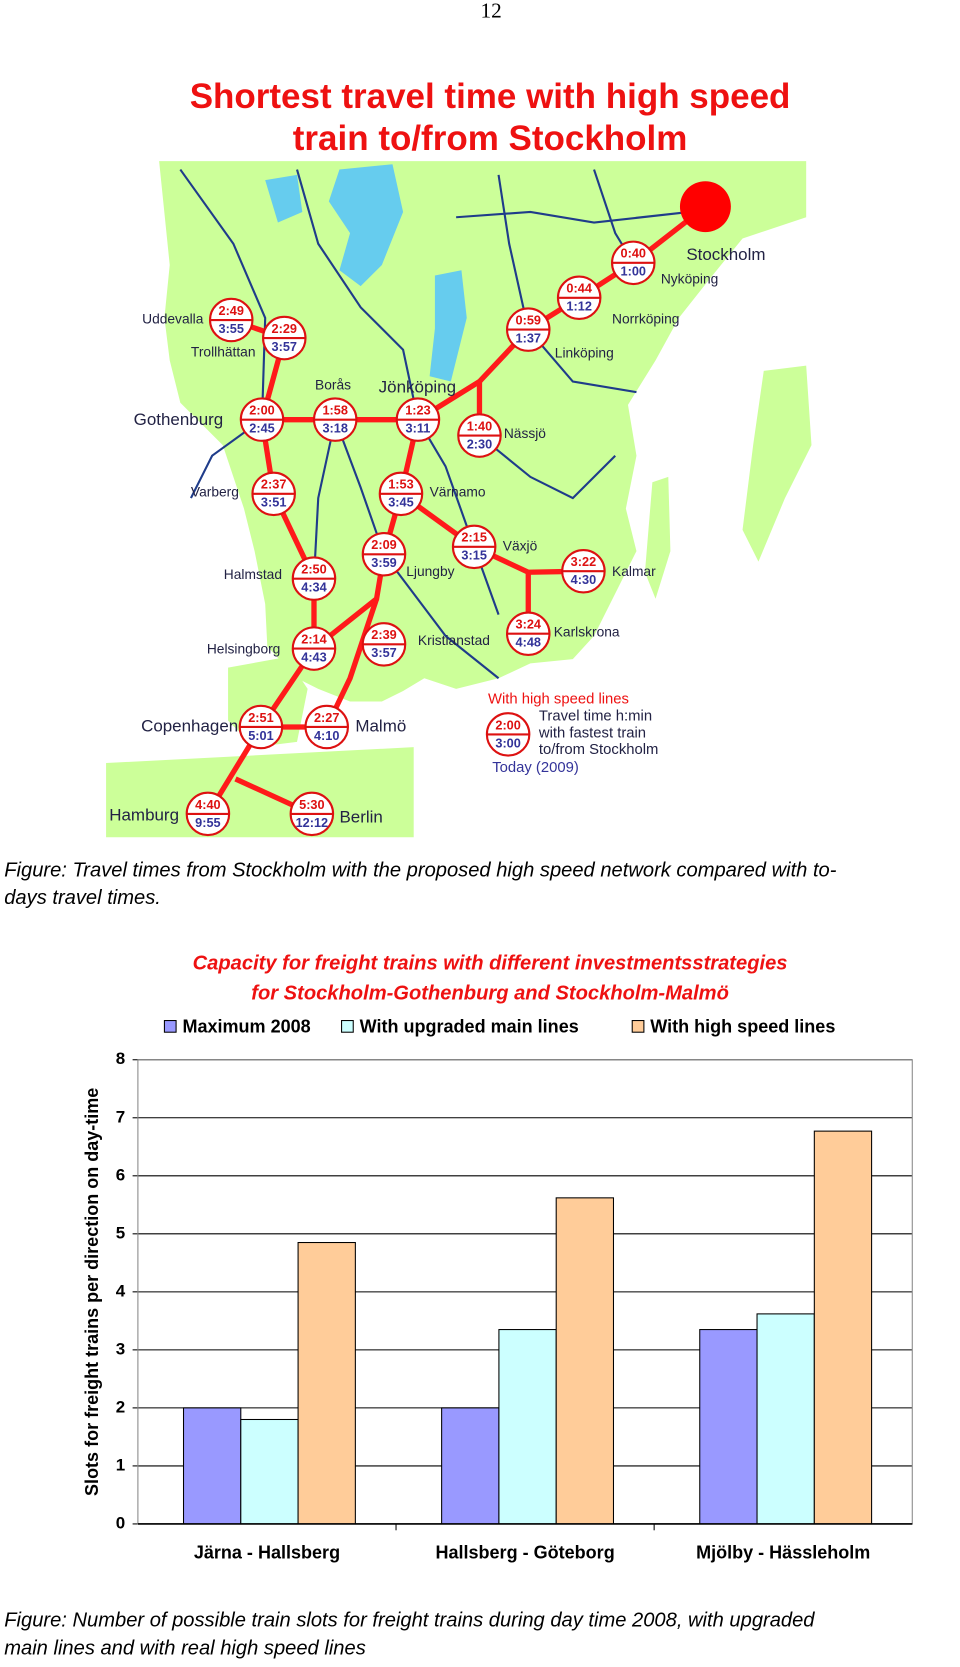 The height and width of the screenshot is (1667, 960). I want to click on city-label: Halmstad, so click(253, 574).